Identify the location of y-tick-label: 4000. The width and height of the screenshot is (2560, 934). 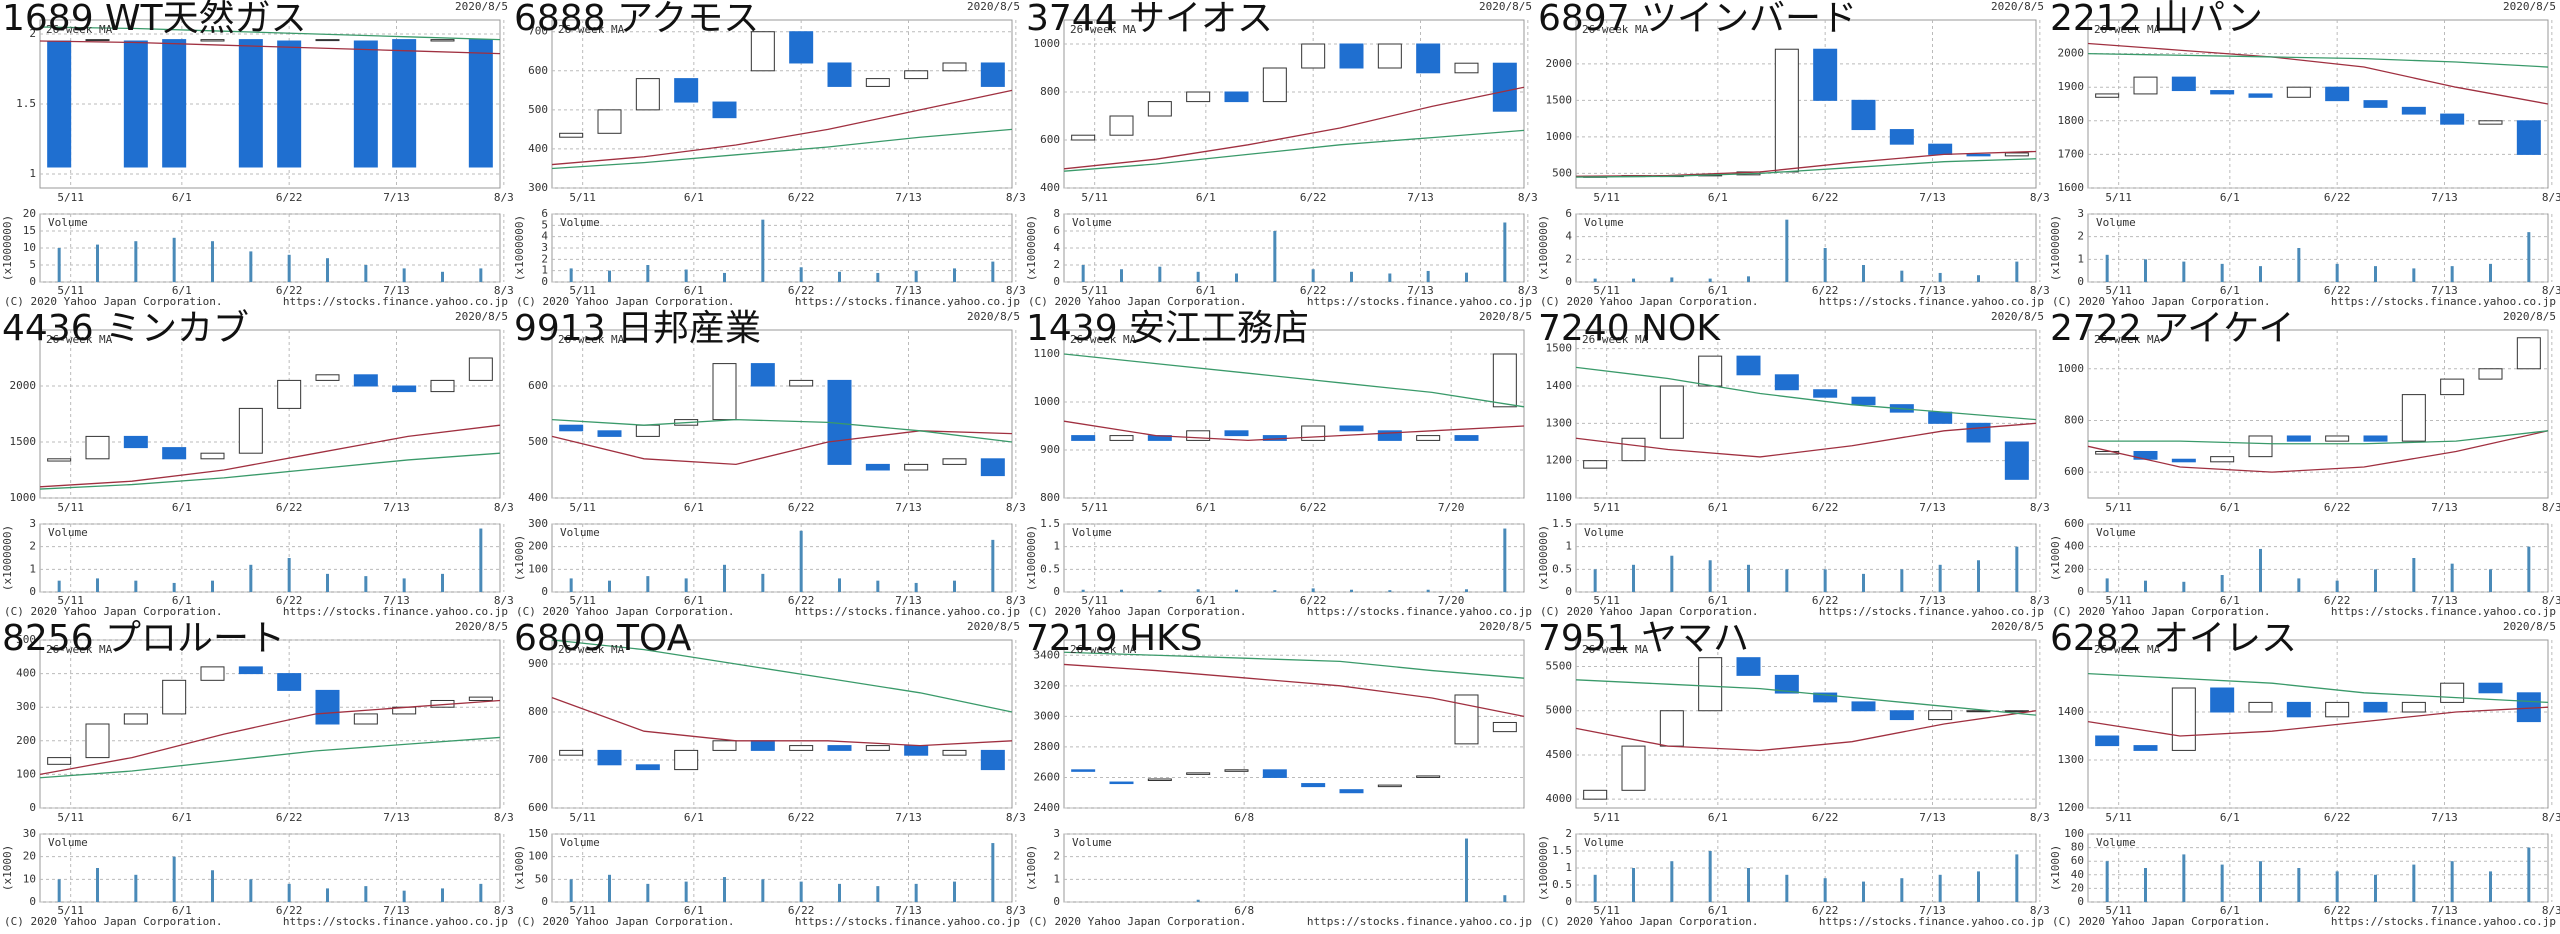
(1559, 798).